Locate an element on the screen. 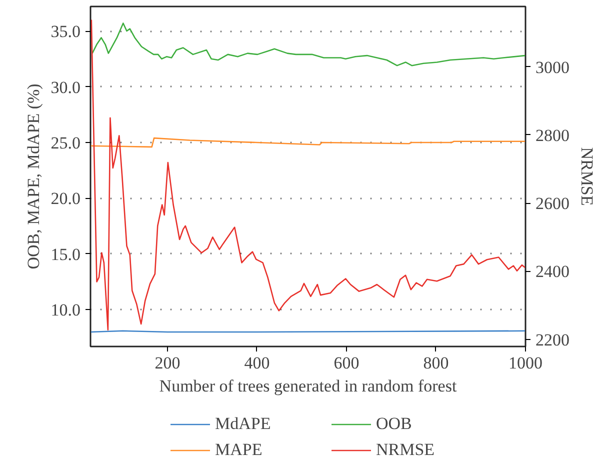 Image resolution: width=605 pixels, height=470 pixels. y2-axis-title: NRMSE is located at coordinates (587, 176).